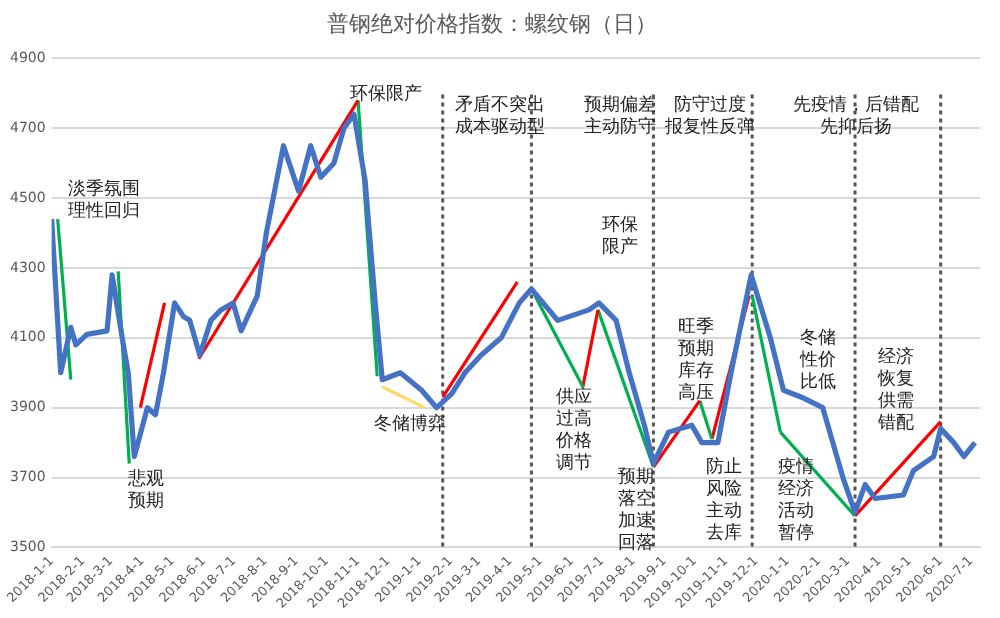  Describe the element at coordinates (145, 489) in the screenshot. I see `annotation: 悲观预期` at that location.